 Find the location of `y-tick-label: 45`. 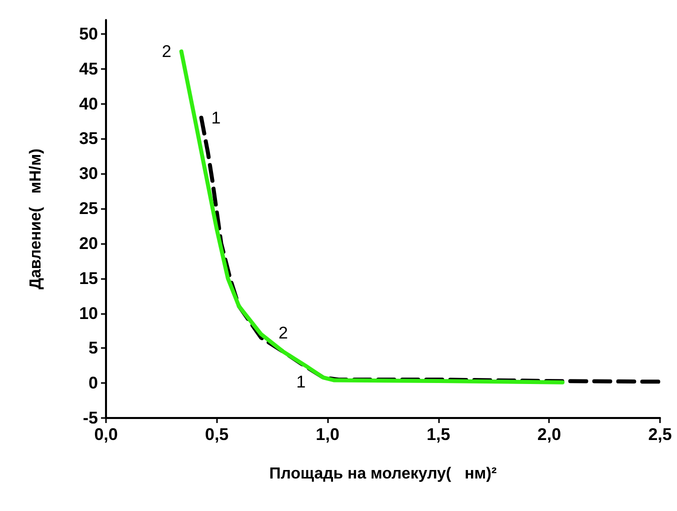

y-tick-label: 45 is located at coordinates (88, 68).